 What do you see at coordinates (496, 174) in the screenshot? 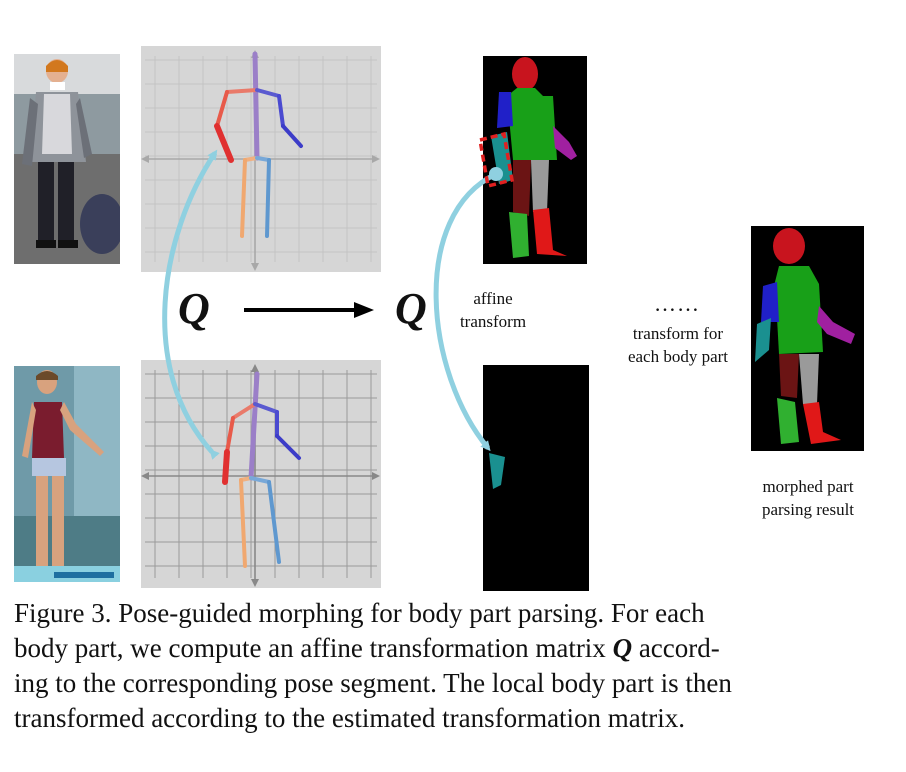
I see `part-anchor-dot` at bounding box center [496, 174].